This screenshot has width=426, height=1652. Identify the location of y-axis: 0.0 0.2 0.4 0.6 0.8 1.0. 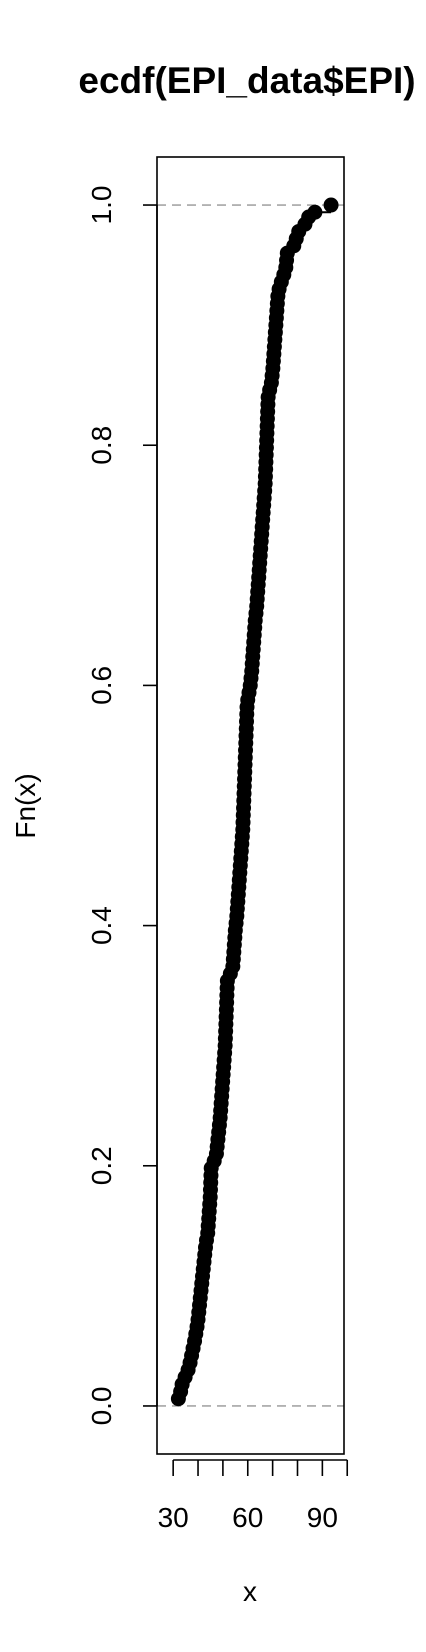
(122, 805).